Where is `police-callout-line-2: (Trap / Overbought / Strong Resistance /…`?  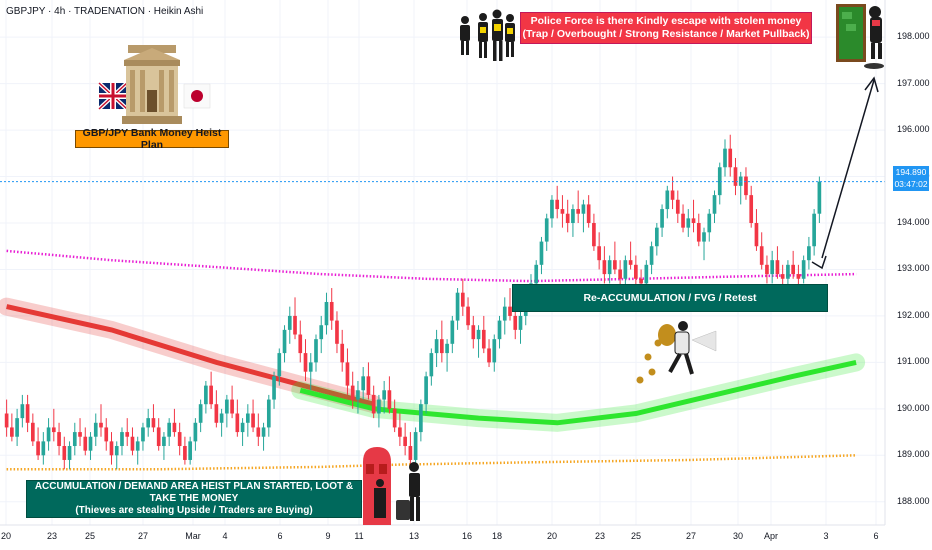 police-callout-line-2: (Trap / Overbought / Strong Resistance /… is located at coordinates (666, 34).